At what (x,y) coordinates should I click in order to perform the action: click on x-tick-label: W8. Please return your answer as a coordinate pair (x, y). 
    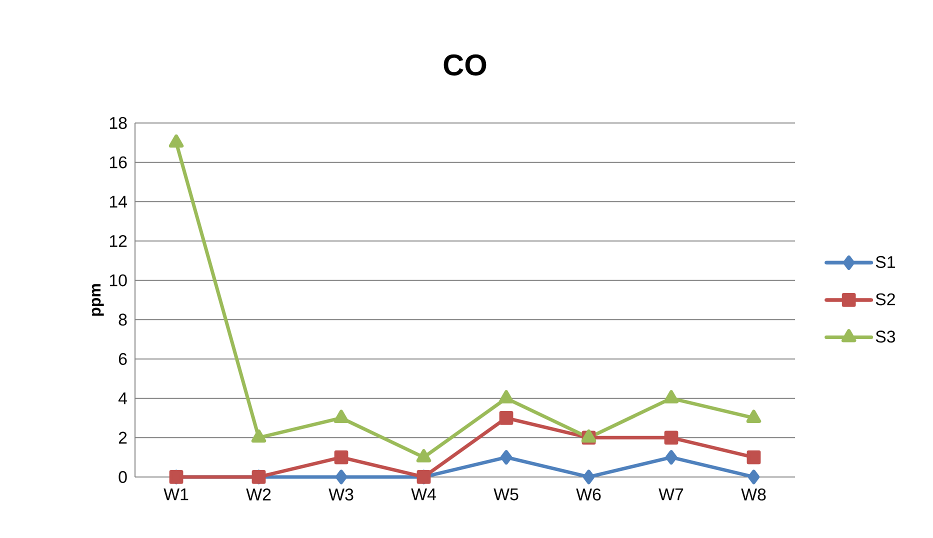
    Looking at the image, I should click on (753, 494).